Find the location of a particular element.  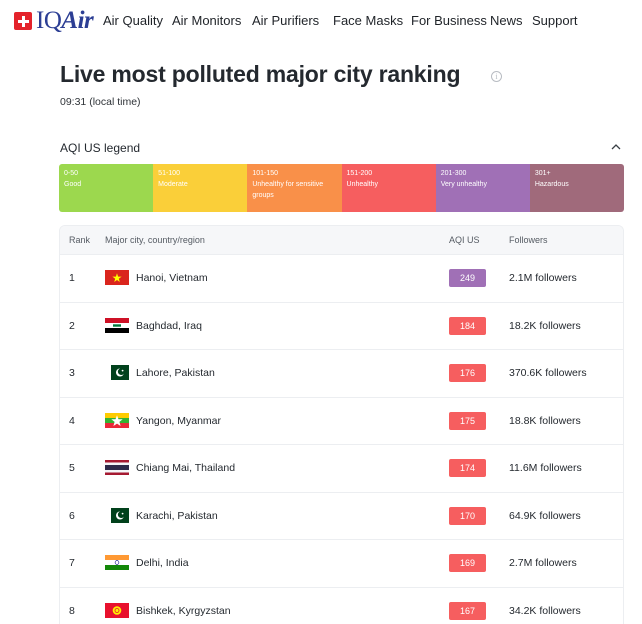

legend-label: Good is located at coordinates (73, 184).